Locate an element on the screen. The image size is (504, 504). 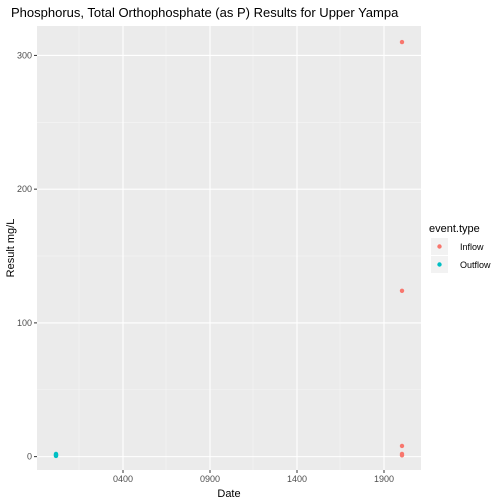
x-tick-label: 0400 is located at coordinates (123, 479).